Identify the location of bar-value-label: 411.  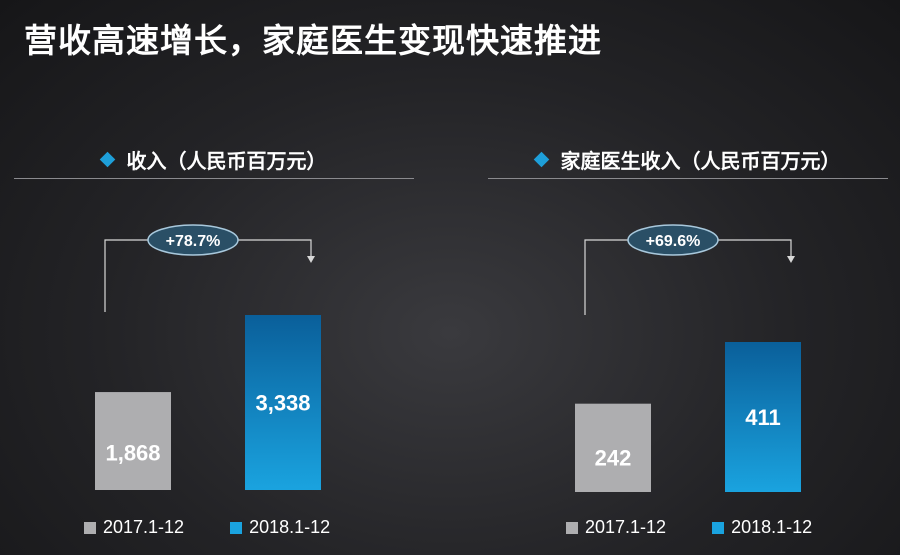
(763, 417).